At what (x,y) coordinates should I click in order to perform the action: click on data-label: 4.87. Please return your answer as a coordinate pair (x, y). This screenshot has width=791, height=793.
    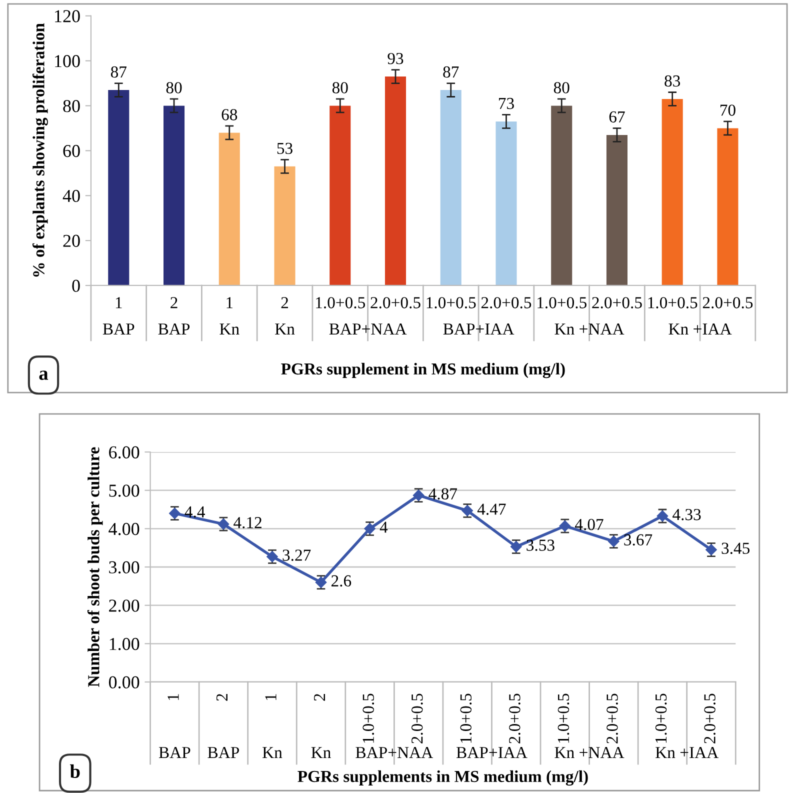
    Looking at the image, I should click on (443, 494).